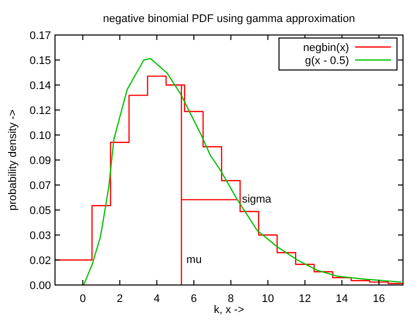  Describe the element at coordinates (119, 299) in the screenshot. I see `x-tick-label: 2` at that location.